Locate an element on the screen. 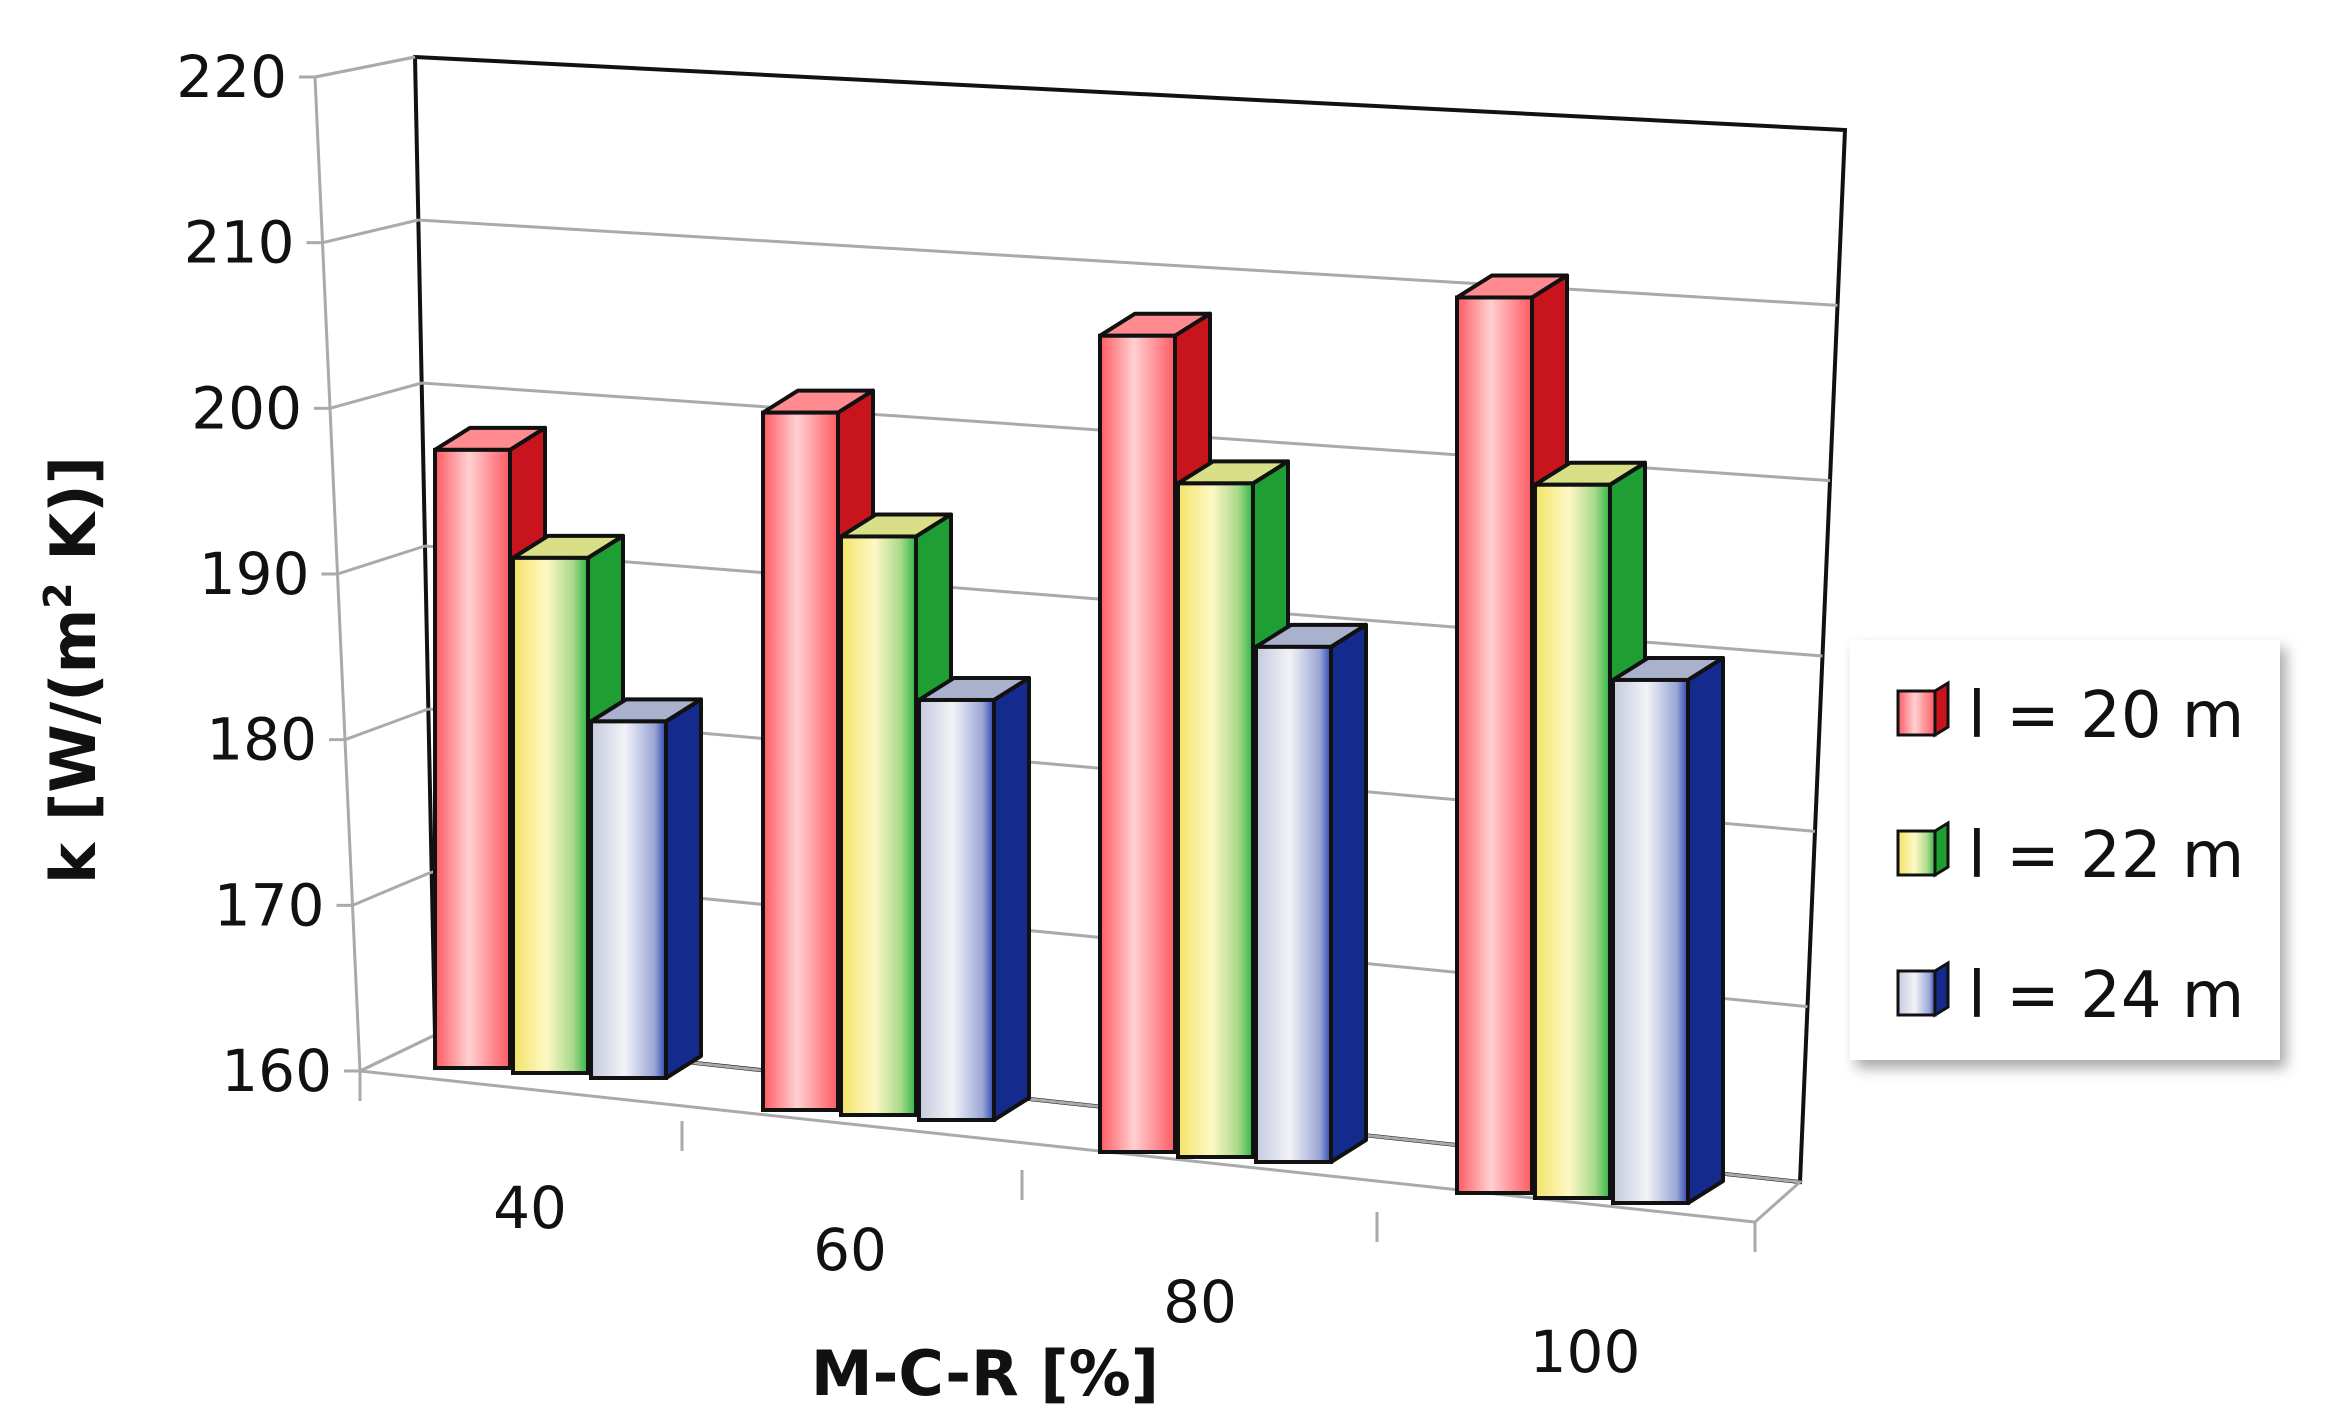 Image resolution: width=2330 pixels, height=1415 pixels. y-tick-label-220: 220 is located at coordinates (231, 77).